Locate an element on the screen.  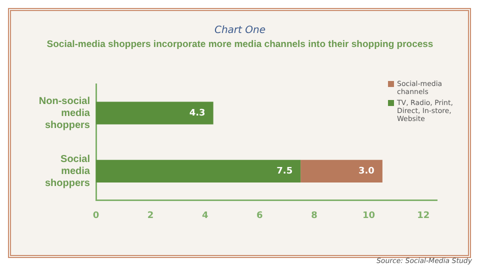
data-label: 4.3 is located at coordinates (197, 113).